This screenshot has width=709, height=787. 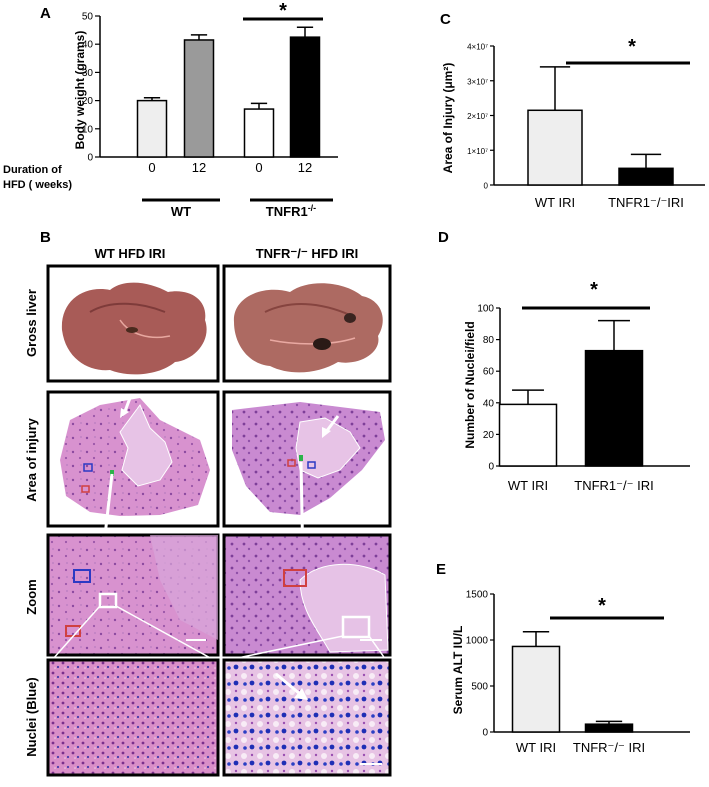 What do you see at coordinates (151, 167) in the screenshot?
I see `category-label-0: 0` at bounding box center [151, 167].